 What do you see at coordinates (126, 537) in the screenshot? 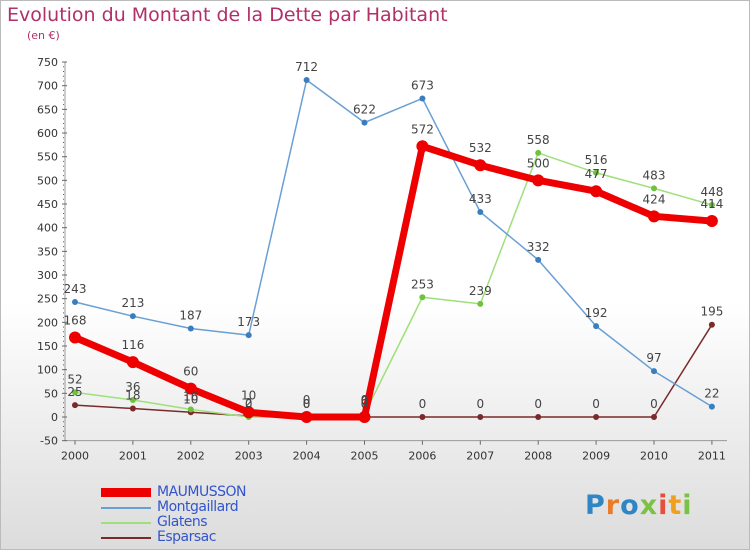
I see `legend-swatch-esparsac` at bounding box center [126, 537].